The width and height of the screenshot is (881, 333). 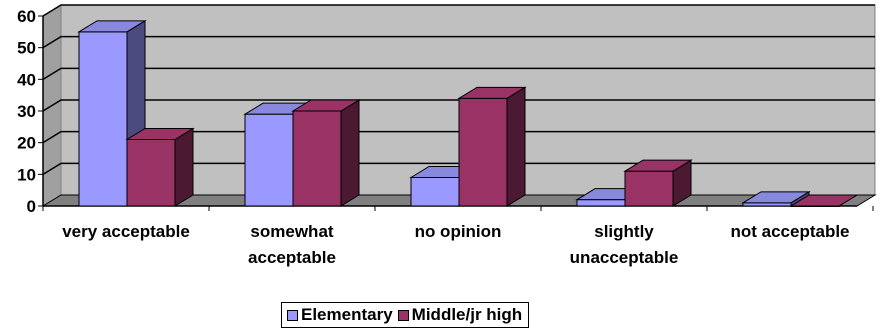 I want to click on x-axis-category-label: very acceptable, so click(x=126, y=231).